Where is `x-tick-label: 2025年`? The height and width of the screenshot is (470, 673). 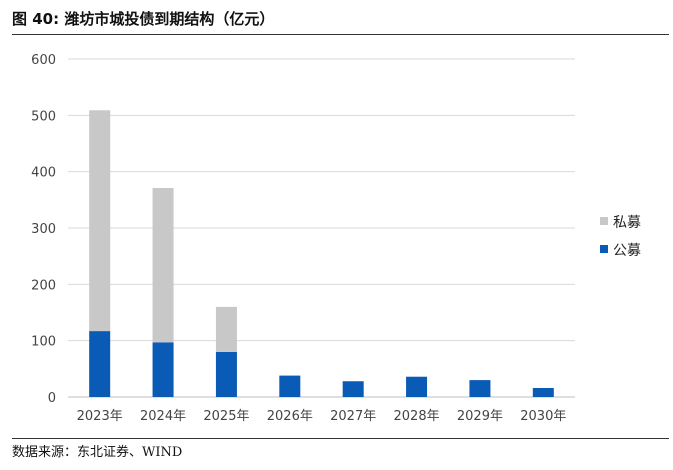 x-tick-label: 2025年 is located at coordinates (226, 416).